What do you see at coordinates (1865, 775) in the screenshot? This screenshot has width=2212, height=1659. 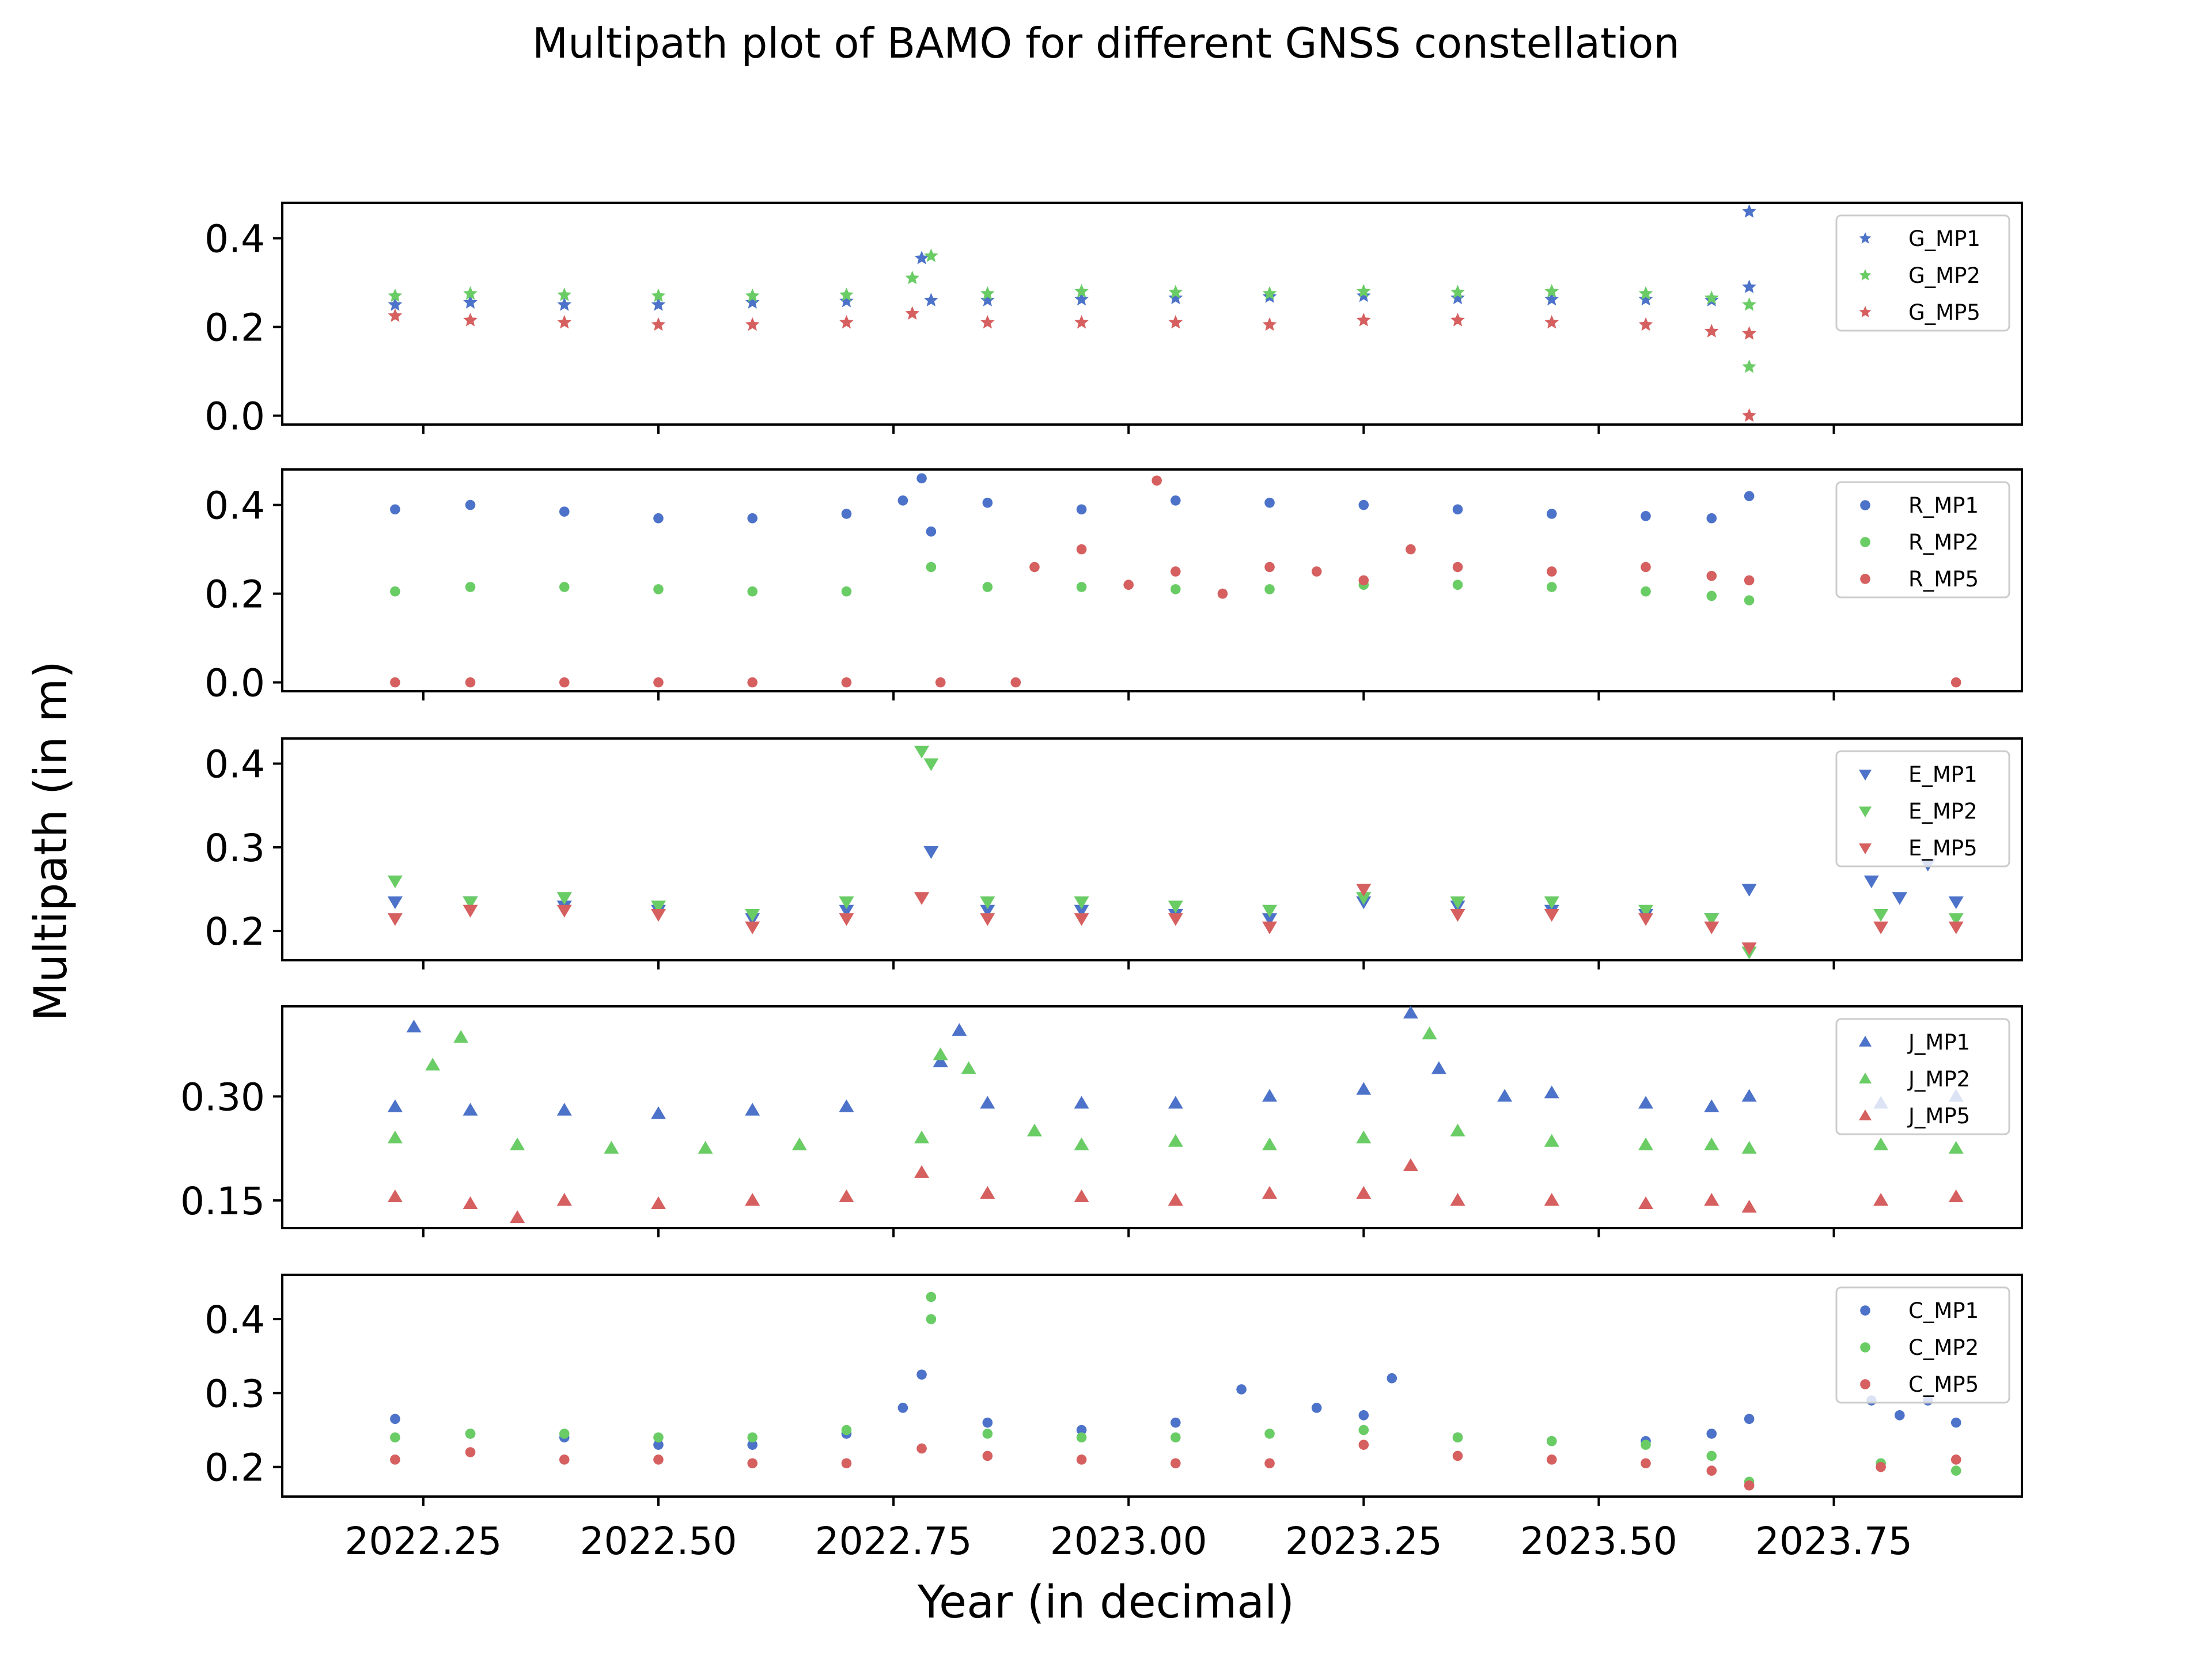 I see `legend-marker` at bounding box center [1865, 775].